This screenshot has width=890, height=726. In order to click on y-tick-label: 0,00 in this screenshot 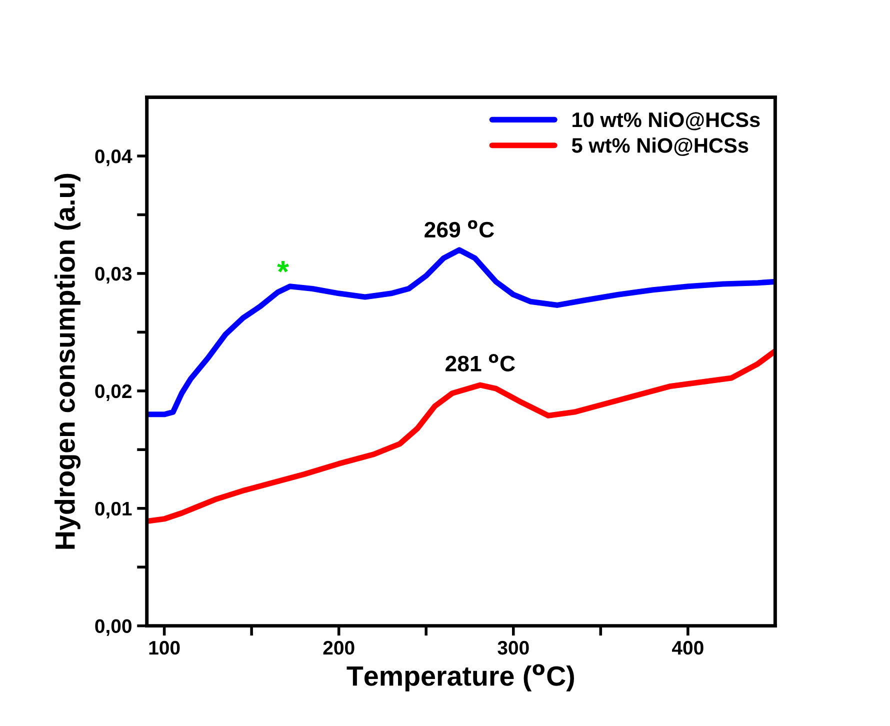, I will do `click(113, 627)`.